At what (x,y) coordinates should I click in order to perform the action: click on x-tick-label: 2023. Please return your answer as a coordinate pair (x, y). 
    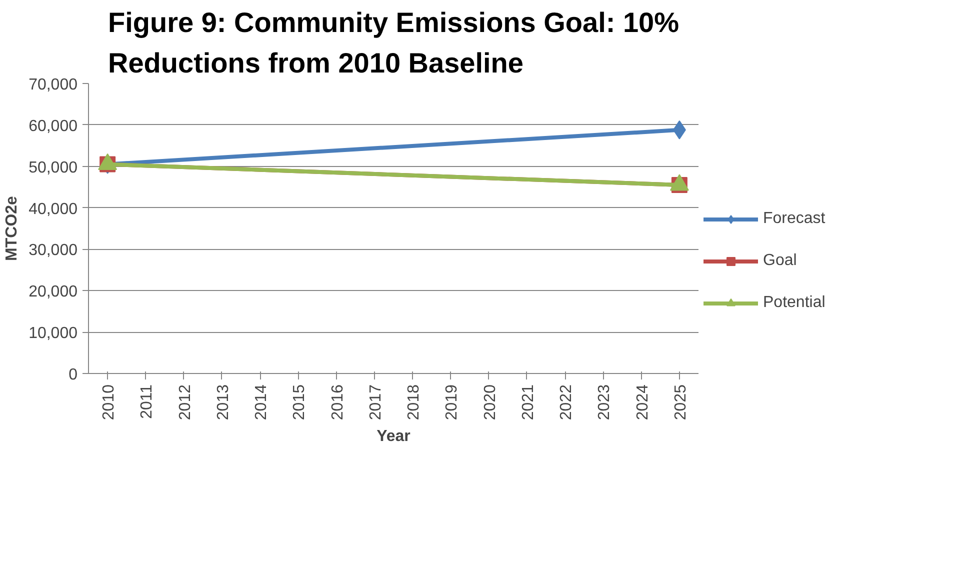
    Looking at the image, I should click on (605, 402).